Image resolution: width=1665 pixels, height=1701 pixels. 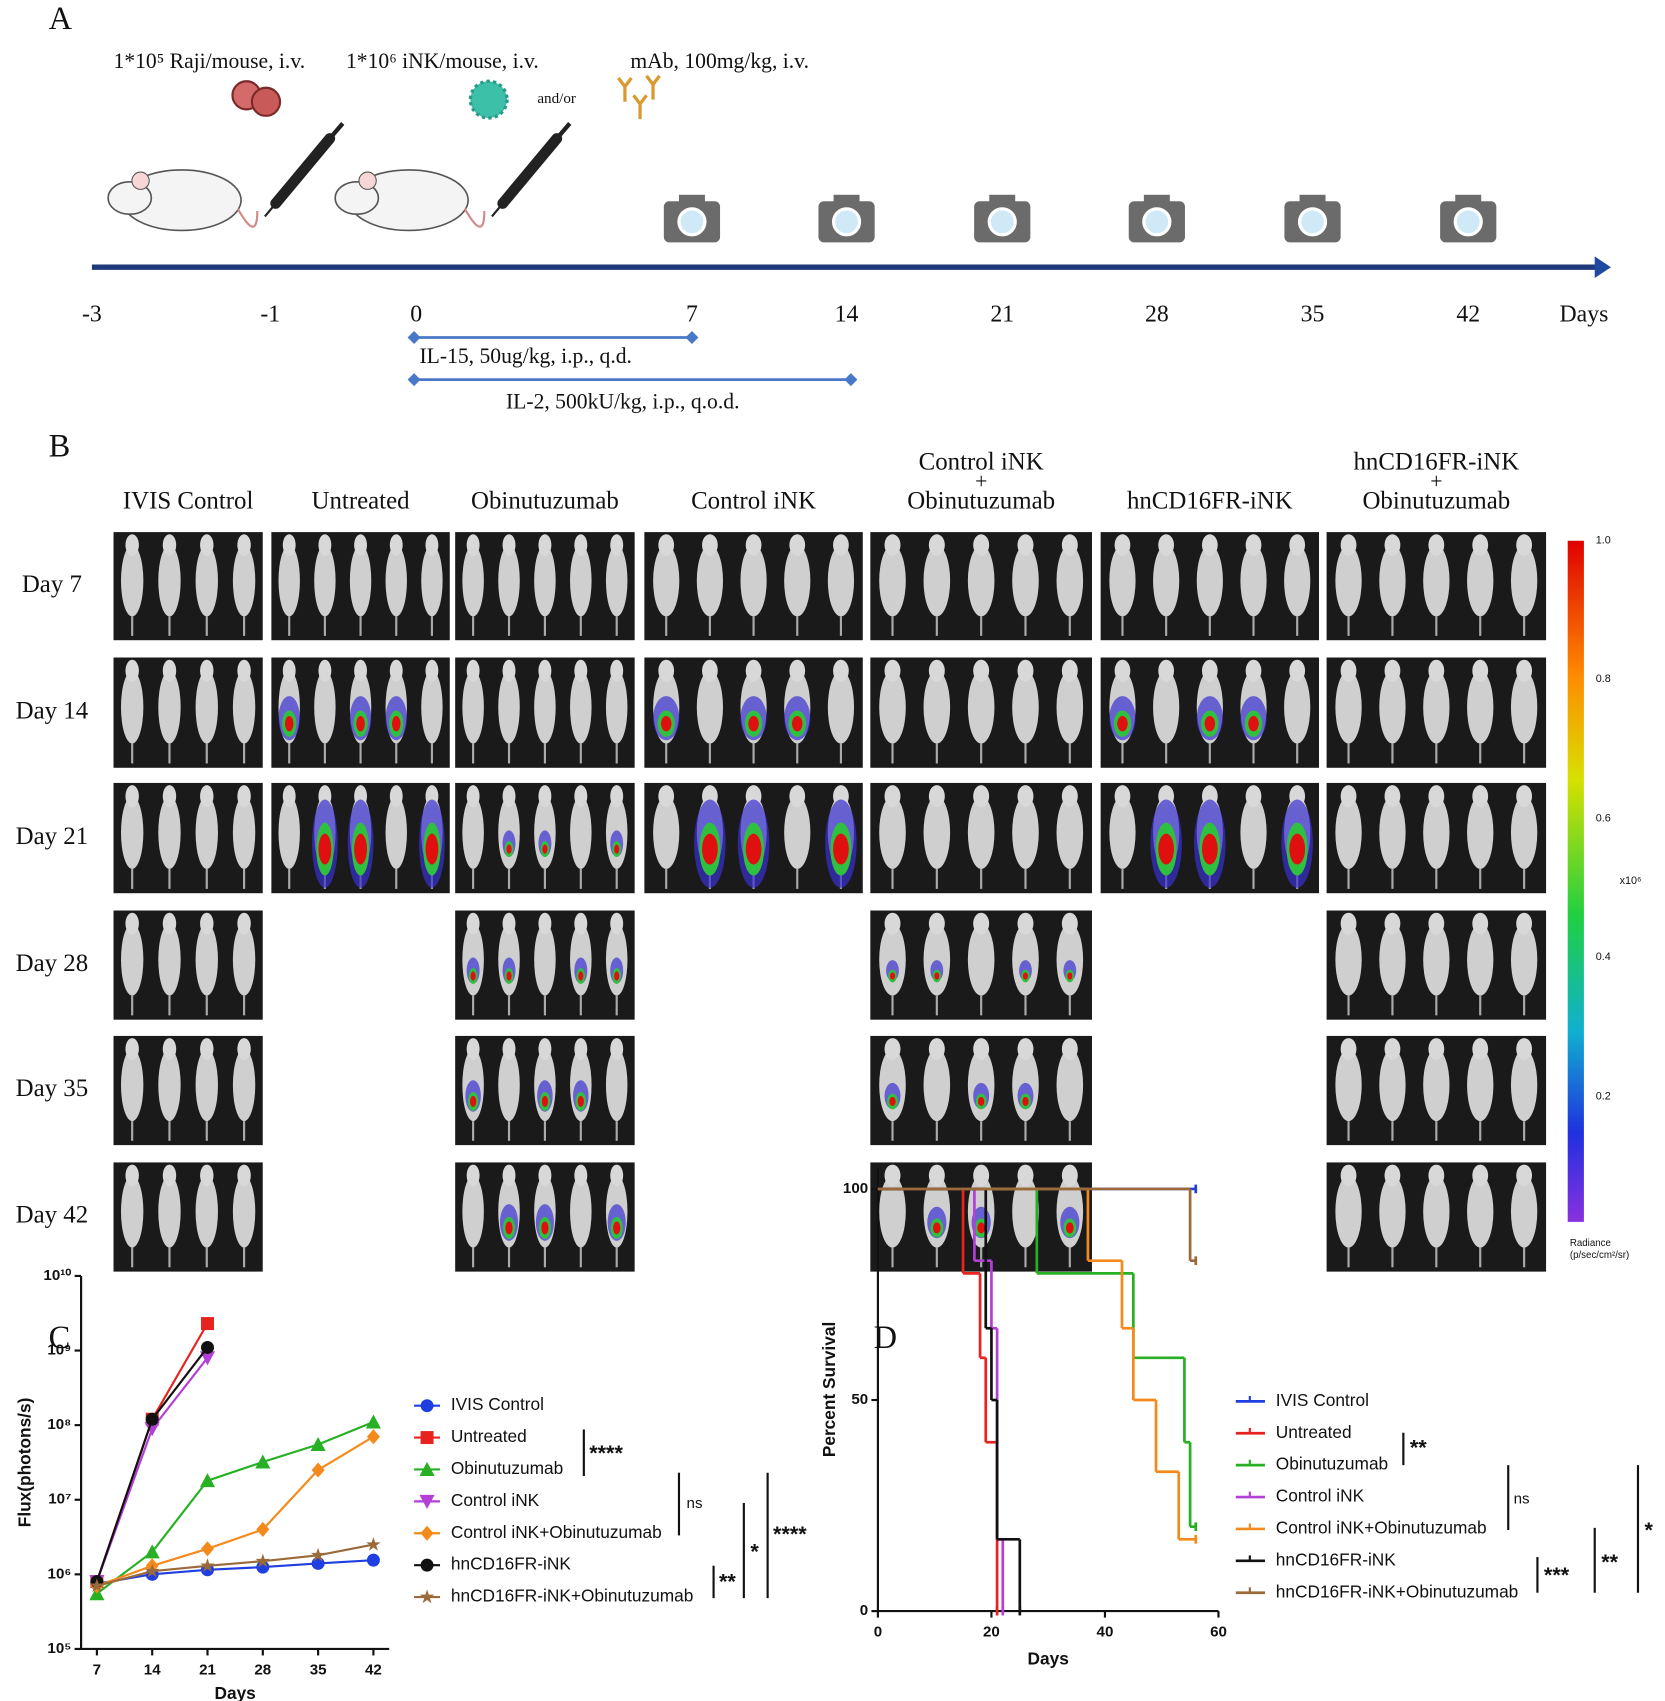 I want to click on panel-label: A, so click(x=61, y=19).